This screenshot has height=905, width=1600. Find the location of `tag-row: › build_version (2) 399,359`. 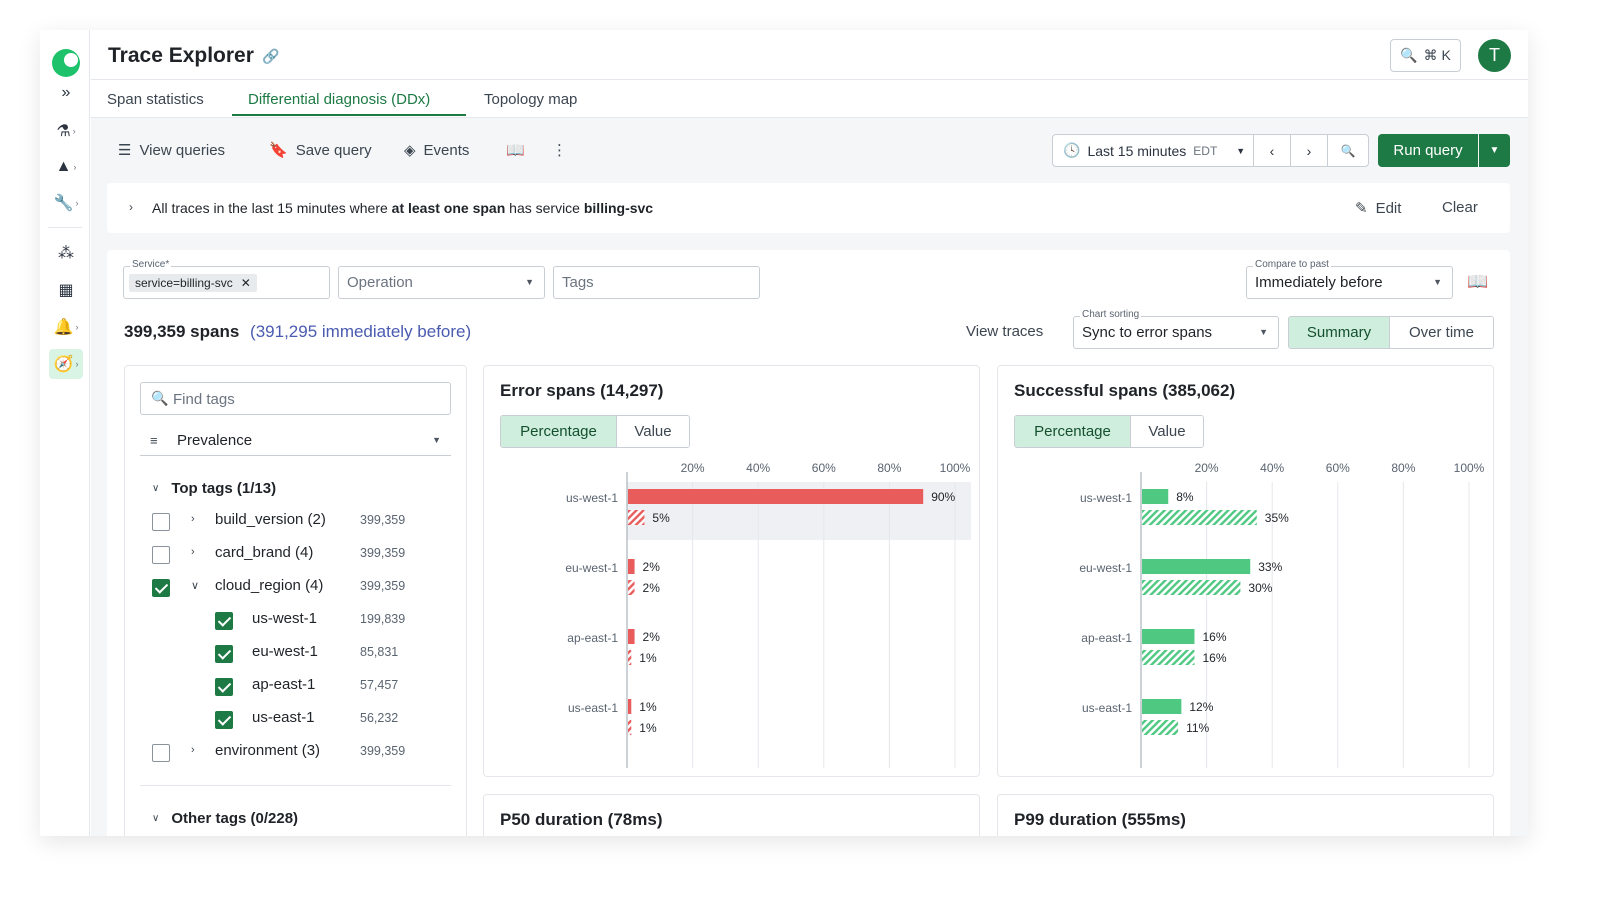

tag-row: › build_version (2) 399,359 is located at coordinates (295, 522).